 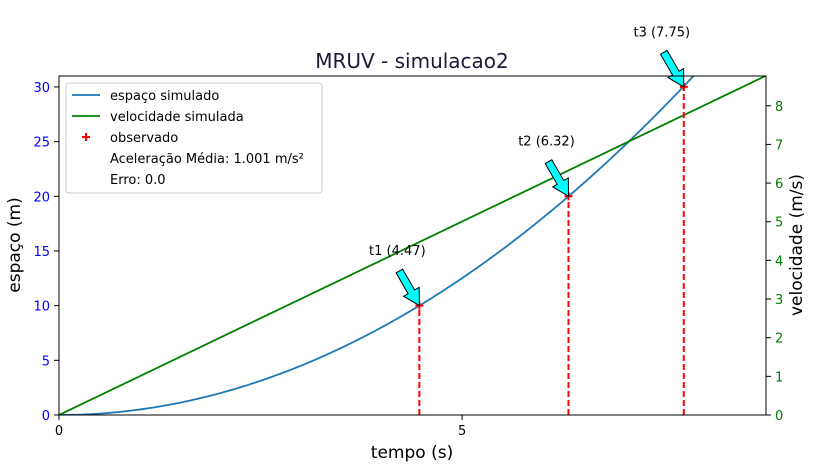 What do you see at coordinates (46, 361) in the screenshot?
I see `y-left-tick-label-5: 5` at bounding box center [46, 361].